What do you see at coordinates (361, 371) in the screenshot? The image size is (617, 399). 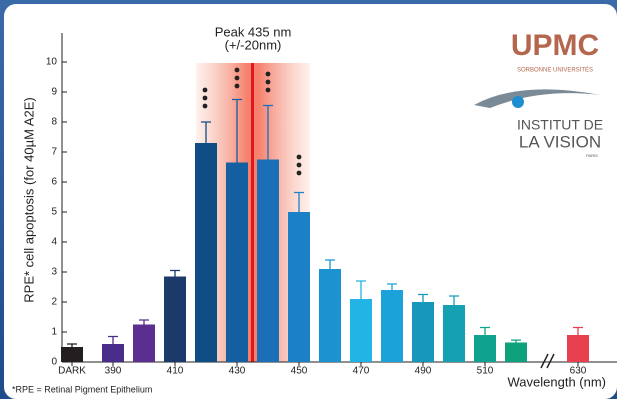 I see `x-tick-label: 470` at bounding box center [361, 371].